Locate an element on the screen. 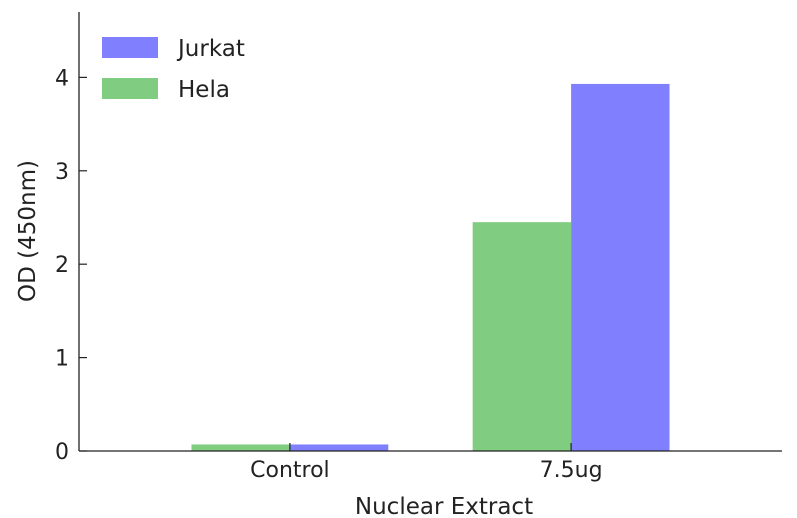  y-ticks: 0 1 2 3 4 is located at coordinates (71, 265).